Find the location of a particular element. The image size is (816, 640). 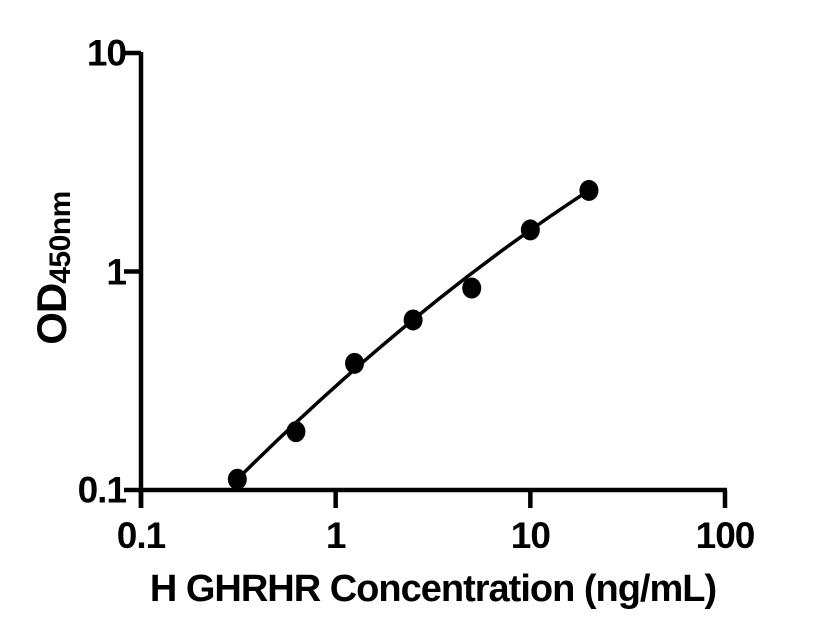

y-tick-label: 1 is located at coordinates (116, 271).